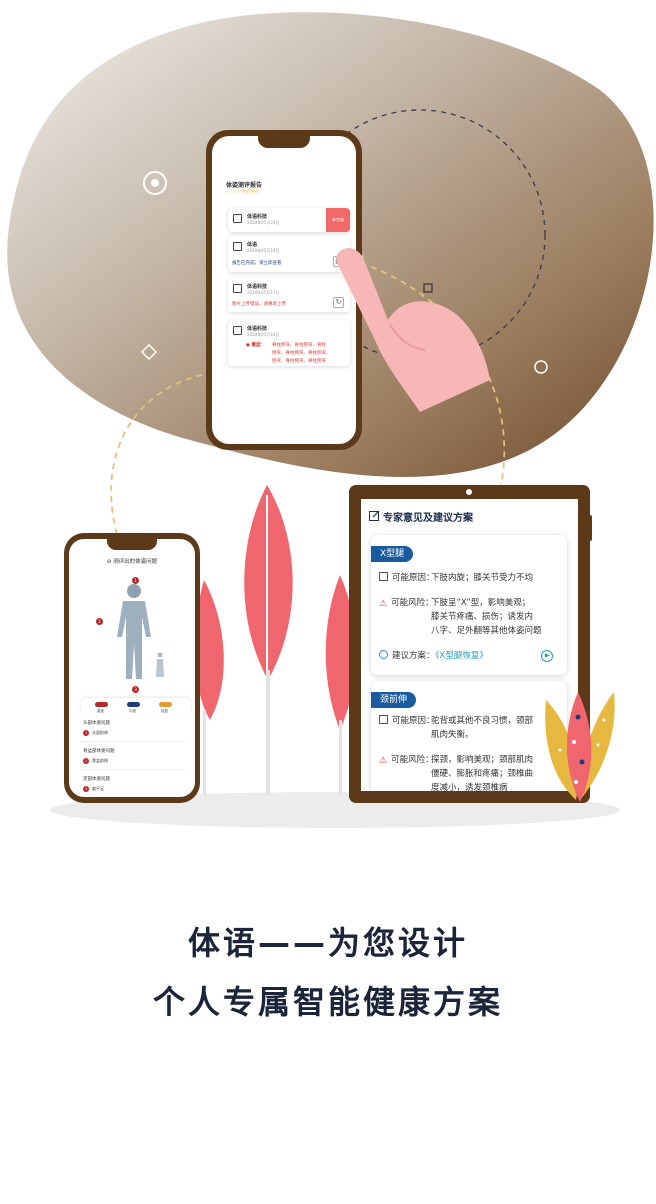 This screenshot has height=1204, width=656. Describe the element at coordinates (132, 562) in the screenshot. I see `posture-title: ⊘ 测评出的体姿问题` at that location.